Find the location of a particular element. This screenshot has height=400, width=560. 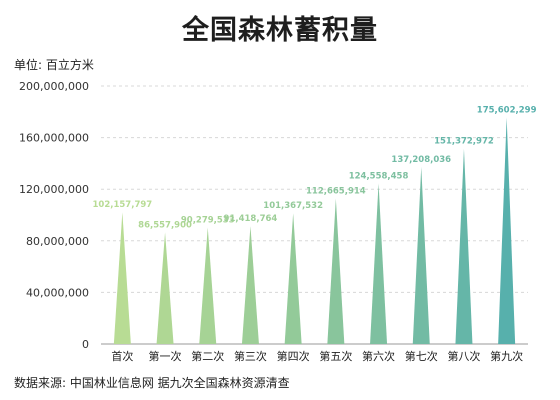

x-tick-label: 第九次 is located at coordinates (506, 356).